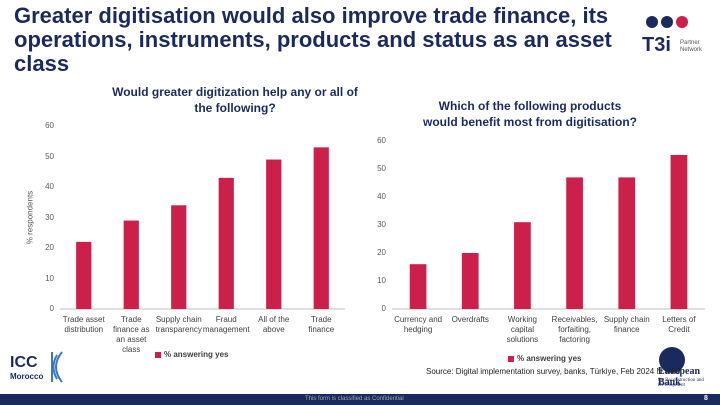  What do you see at coordinates (27, 376) in the screenshot?
I see `icc-subtext: Morocco` at bounding box center [27, 376].